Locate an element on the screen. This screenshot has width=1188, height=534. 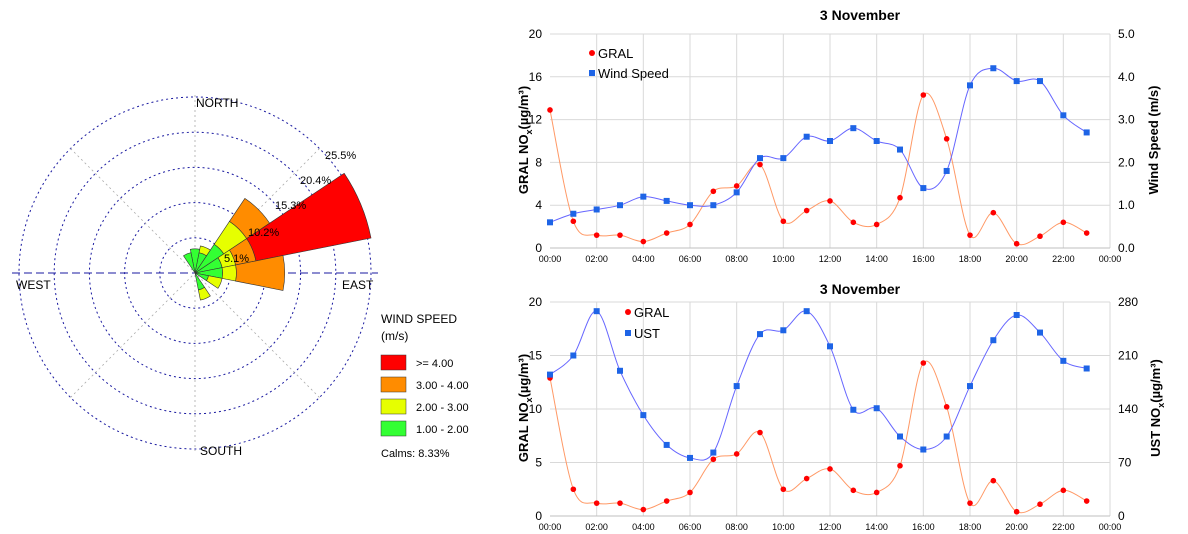
y-tick-right: 0 is located at coordinates (1121, 516).